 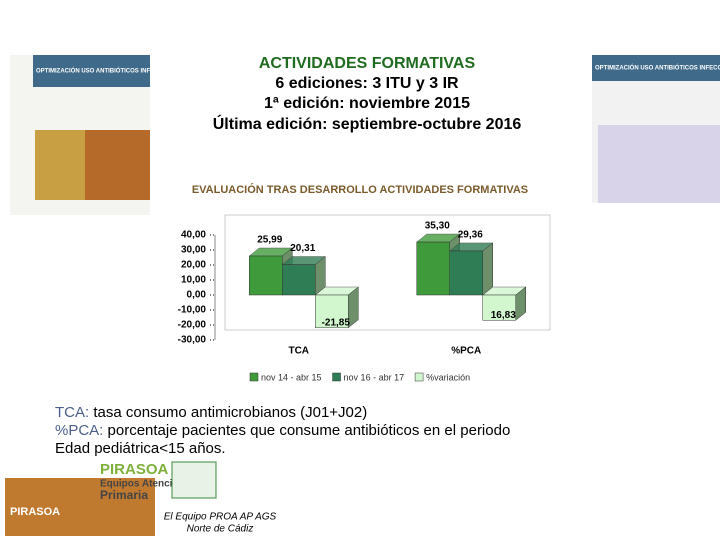 What do you see at coordinates (298, 351) in the screenshot?
I see `x-tick-label: TCA` at bounding box center [298, 351].